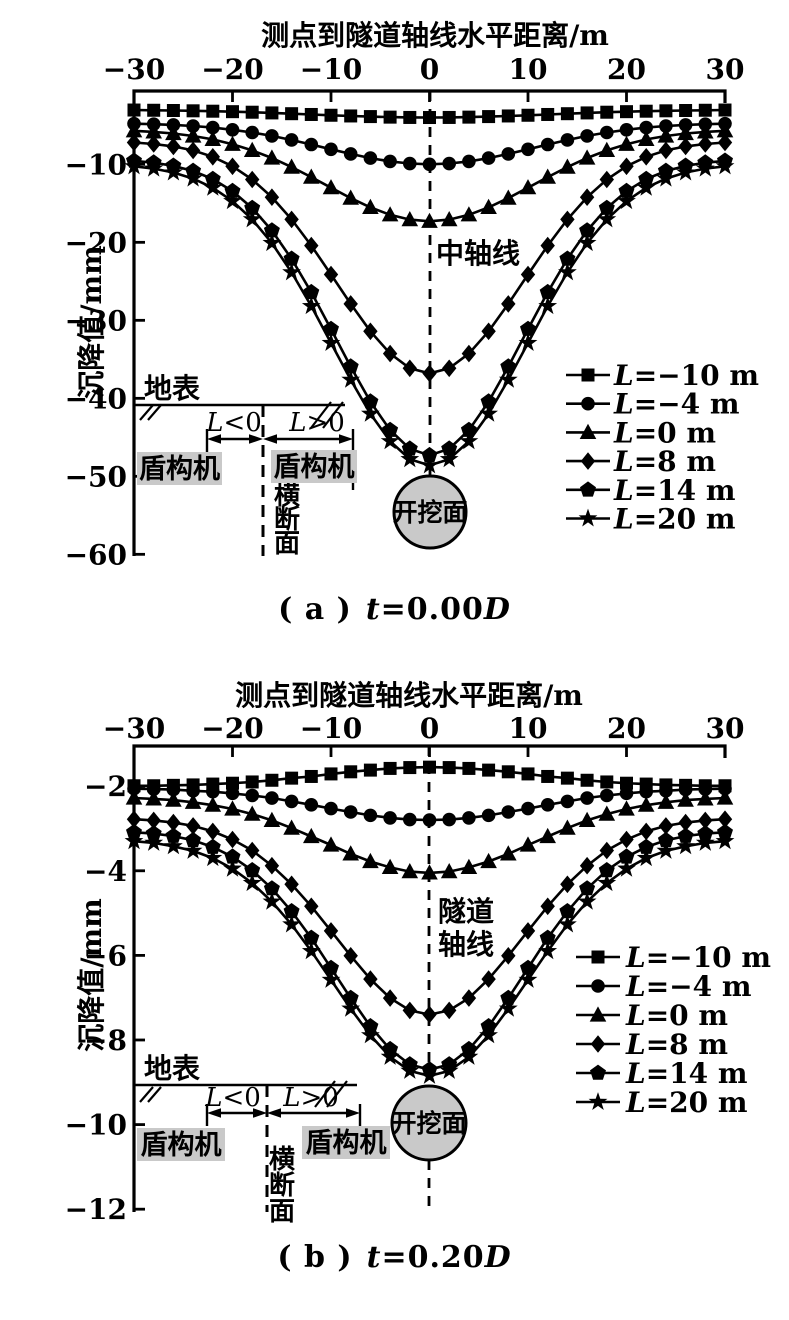  What do you see at coordinates (497, 609) in the screenshot?
I see `caption-a-D: D` at bounding box center [497, 609].